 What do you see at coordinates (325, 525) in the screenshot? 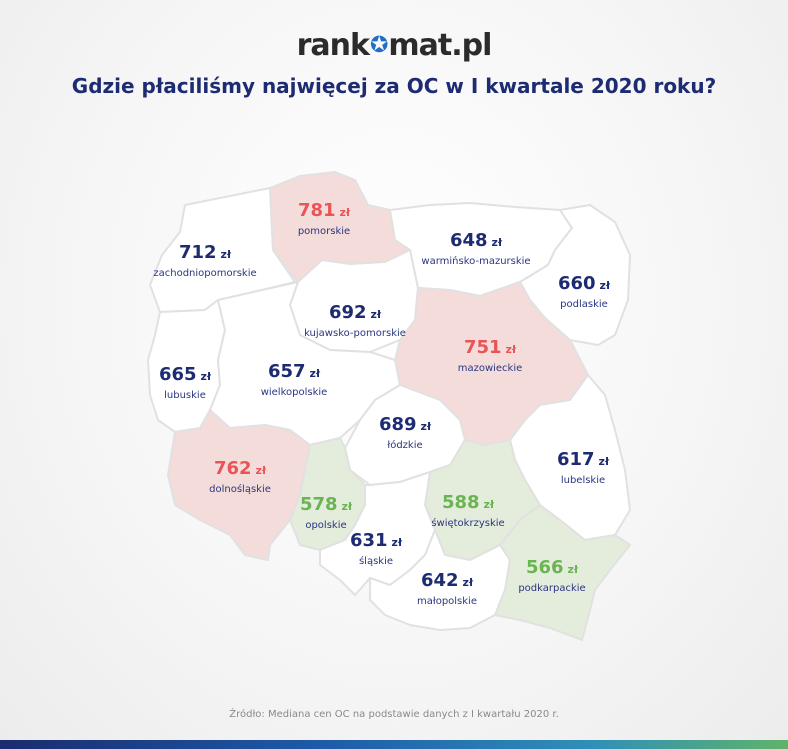
I see `region-name-opolskie: opolskie` at bounding box center [325, 525].